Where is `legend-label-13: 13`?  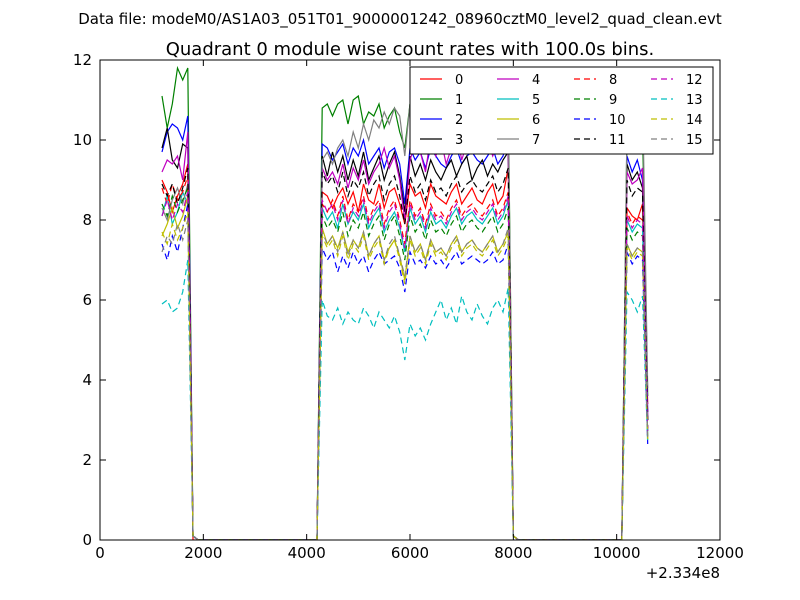
legend-label-13: 13 is located at coordinates (694, 100).